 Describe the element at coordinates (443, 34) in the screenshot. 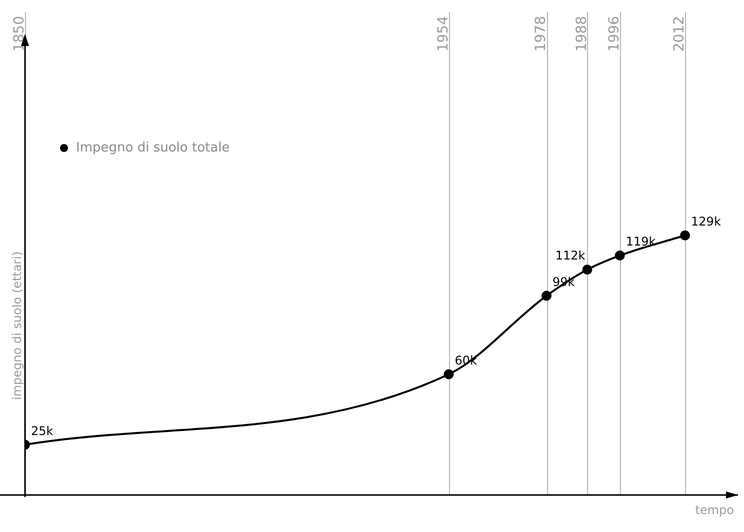

I see `x-tick-label: 1954` at that location.